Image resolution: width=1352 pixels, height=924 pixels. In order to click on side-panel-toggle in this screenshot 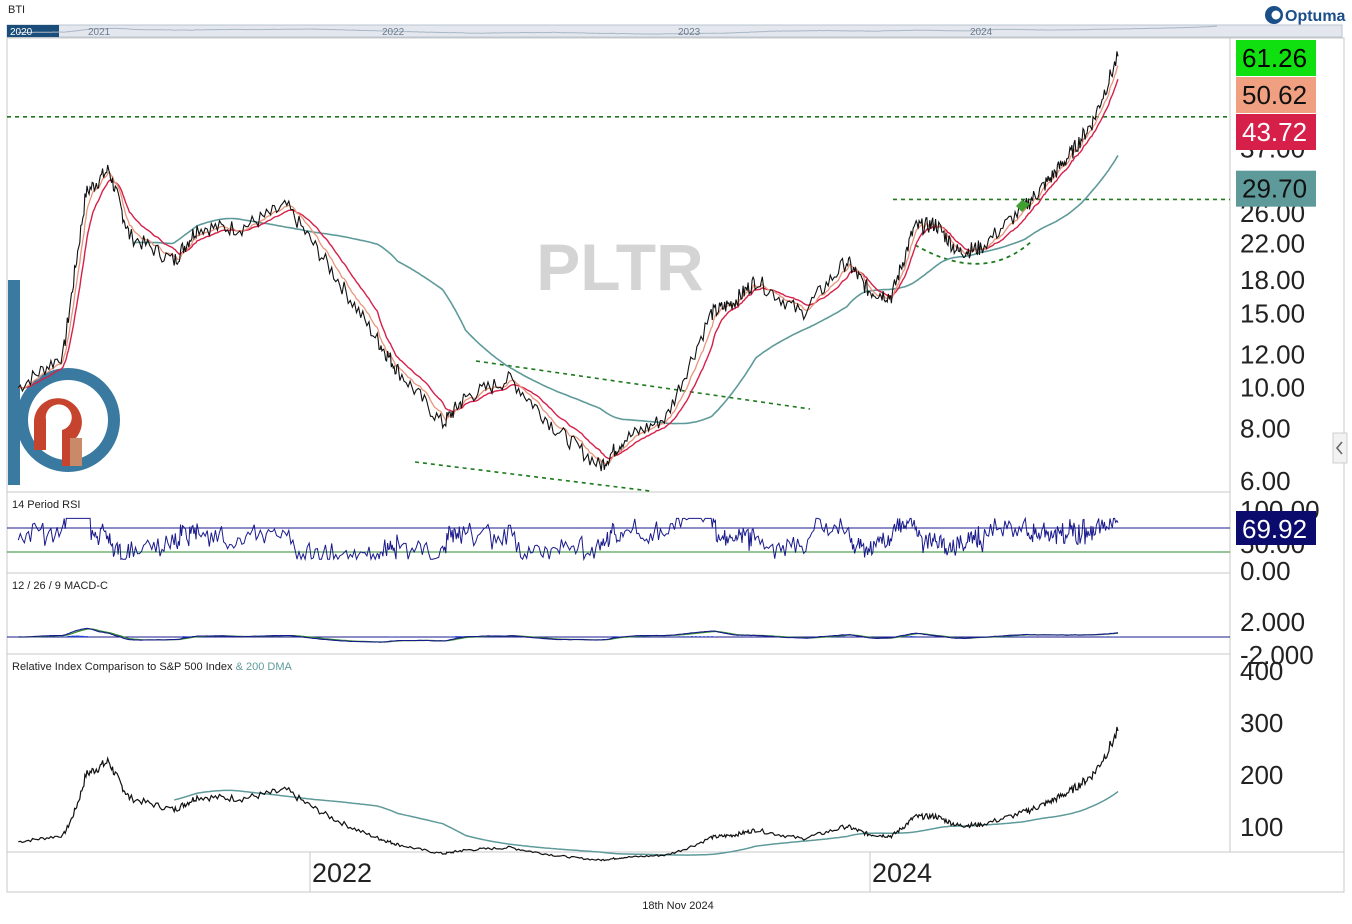, I will do `click(1340, 448)`.